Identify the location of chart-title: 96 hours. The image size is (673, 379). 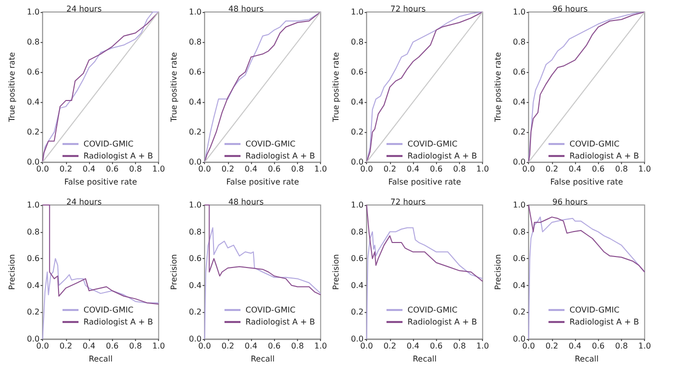
(570, 202).